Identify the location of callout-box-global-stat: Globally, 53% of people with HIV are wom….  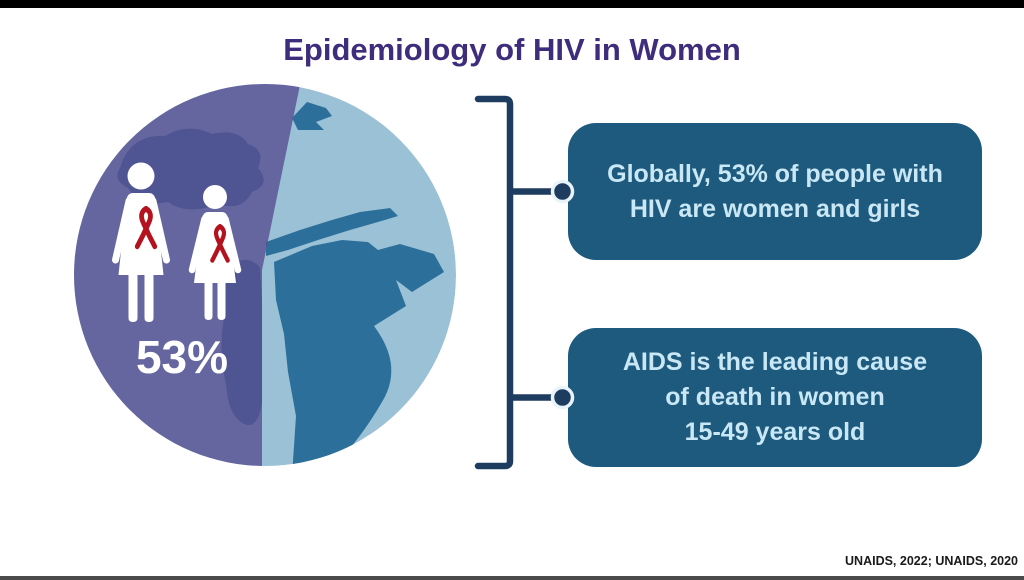
(775, 191).